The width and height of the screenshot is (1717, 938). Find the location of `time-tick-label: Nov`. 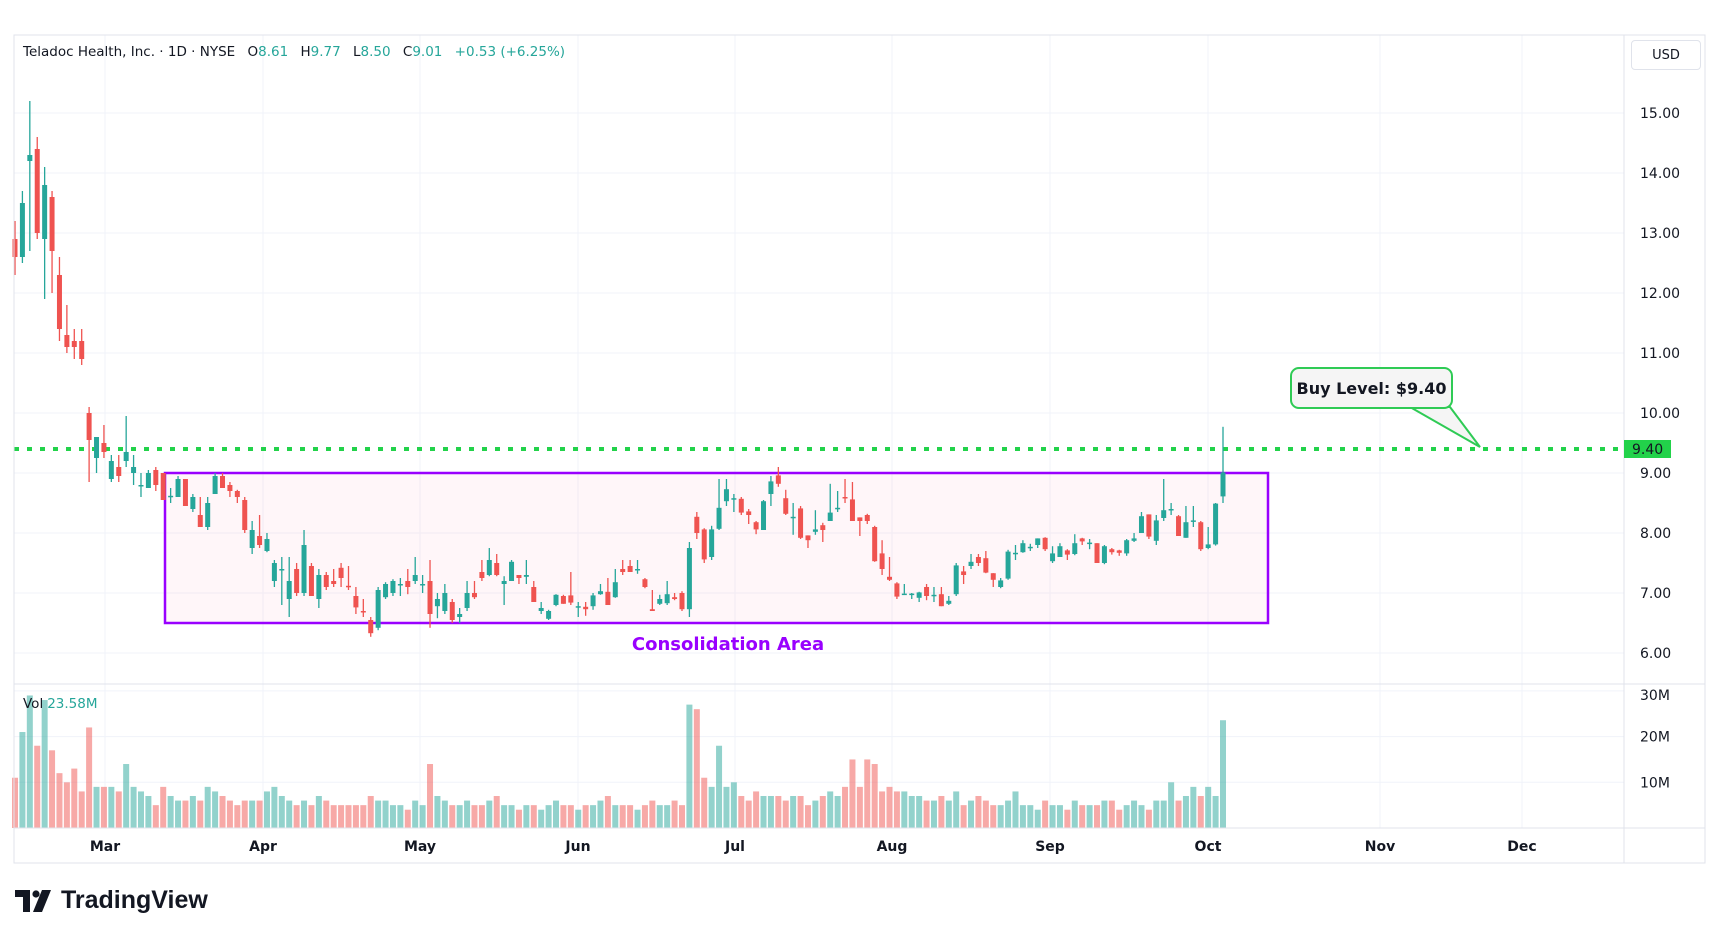

time-tick-label: Nov is located at coordinates (1380, 847).